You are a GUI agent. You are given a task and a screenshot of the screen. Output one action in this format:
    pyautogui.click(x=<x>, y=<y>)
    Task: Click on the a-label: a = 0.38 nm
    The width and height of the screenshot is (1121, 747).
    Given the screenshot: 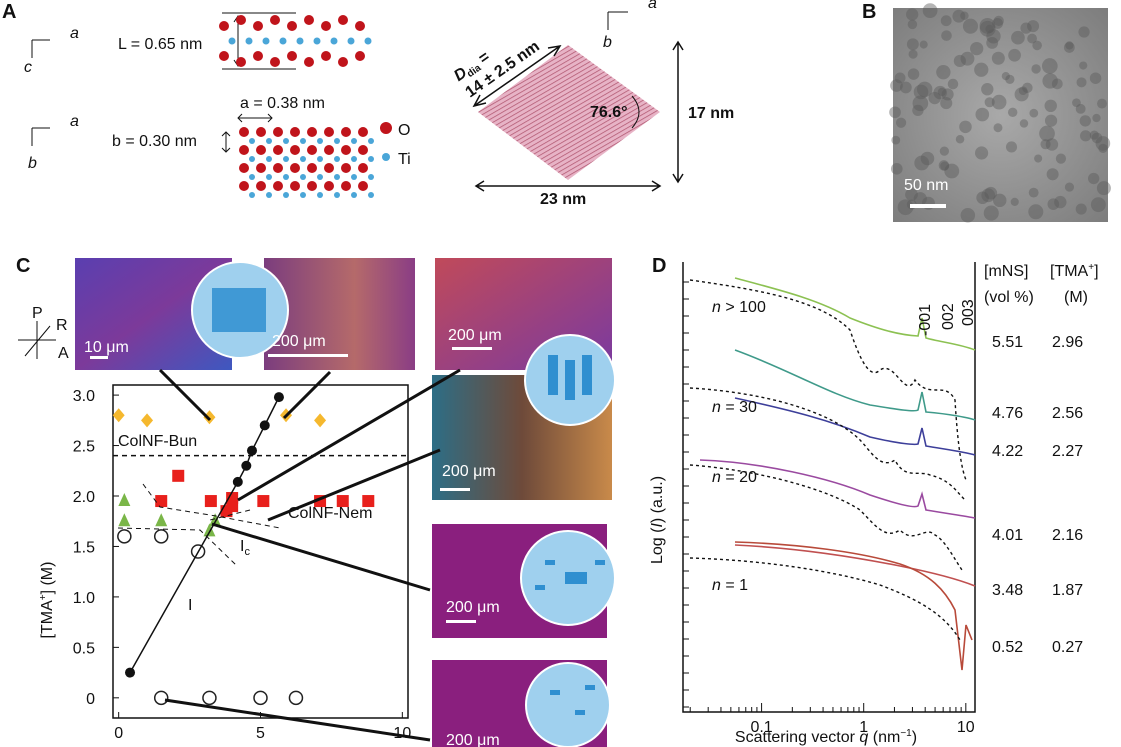 What is the action you would take?
    pyautogui.click(x=282, y=103)
    